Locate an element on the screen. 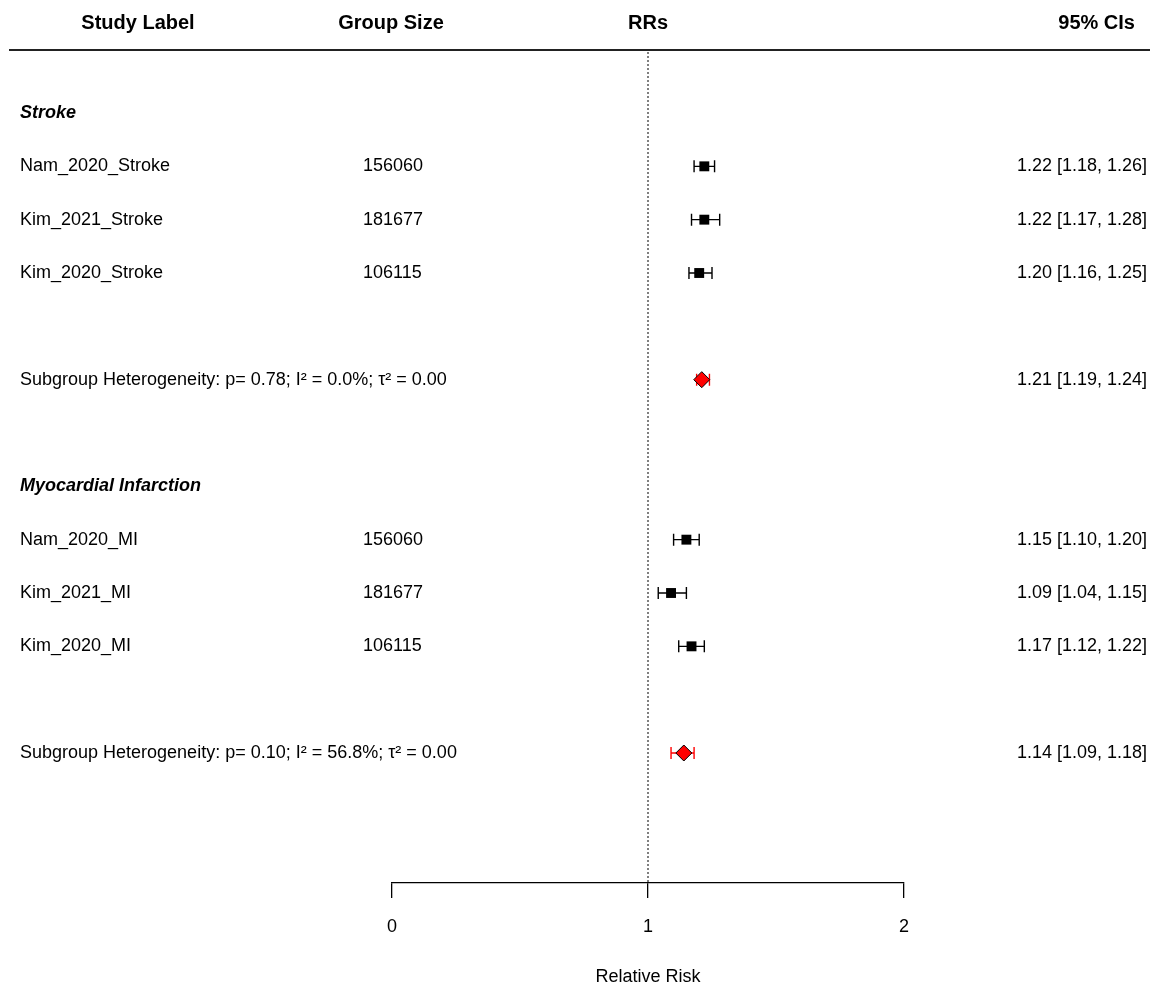 The width and height of the screenshot is (1154, 988). y-tick-label: Myocardial Infarction is located at coordinates (111, 485).